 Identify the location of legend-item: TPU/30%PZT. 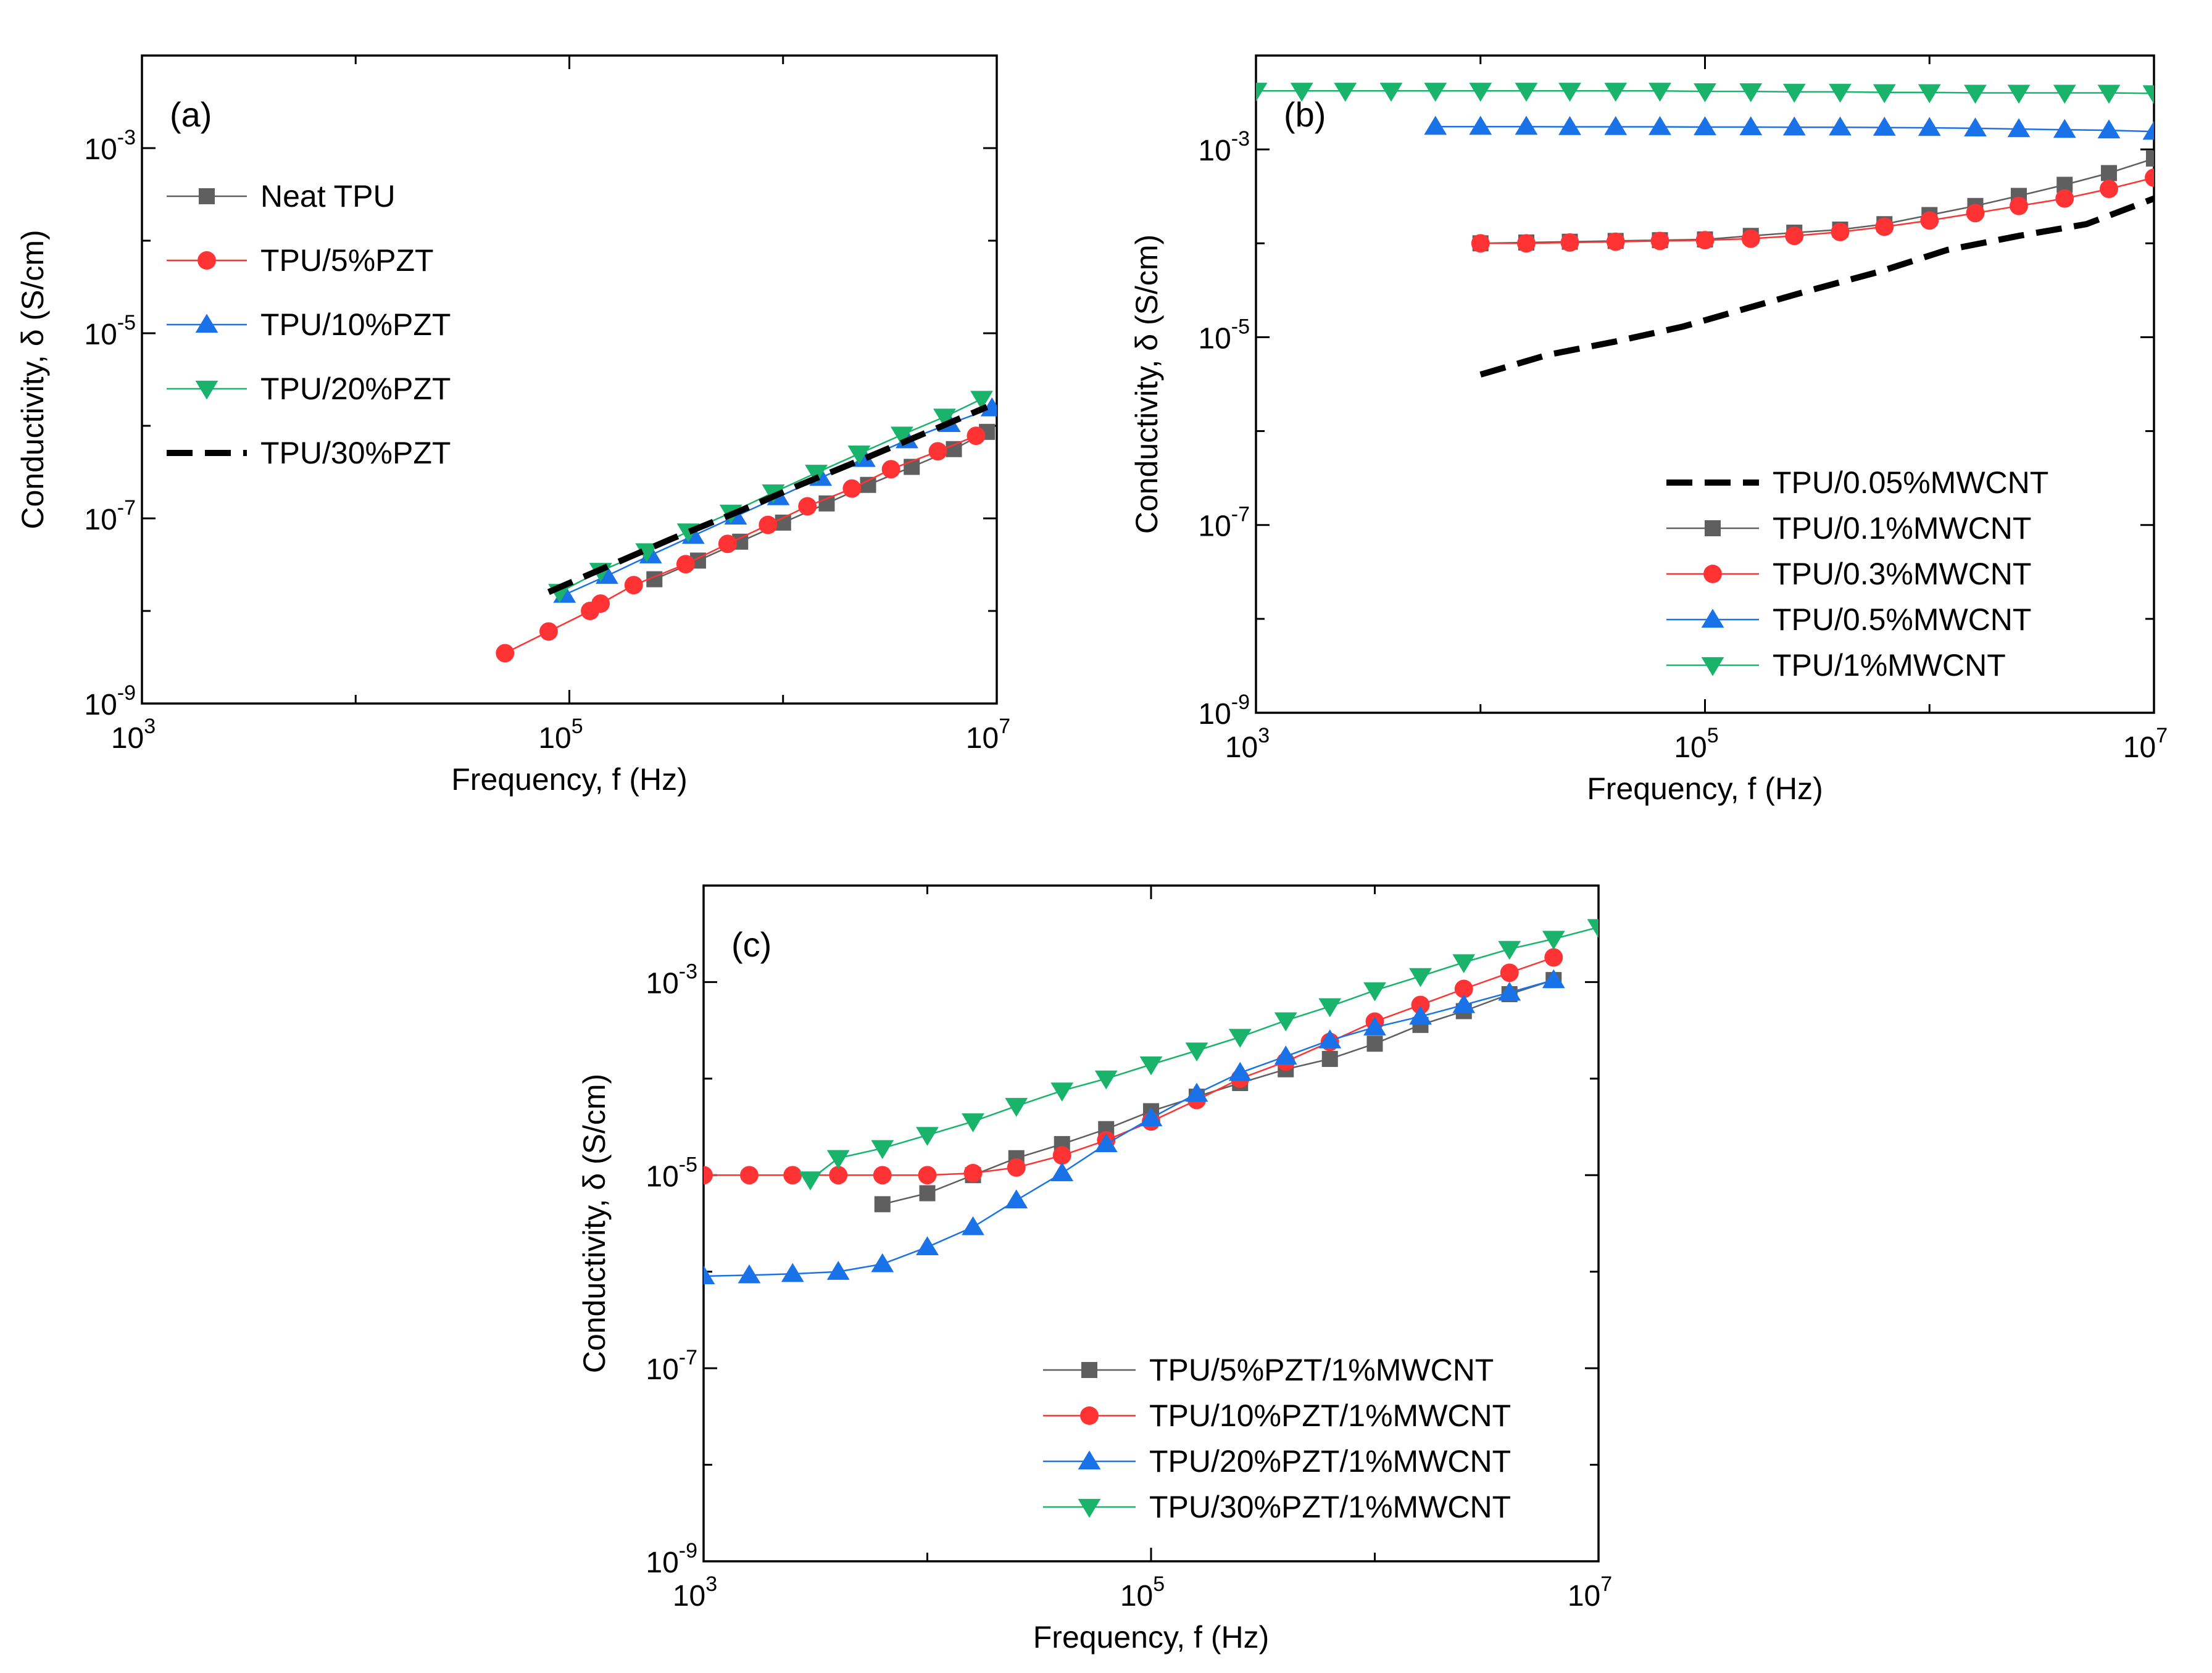
(309, 453).